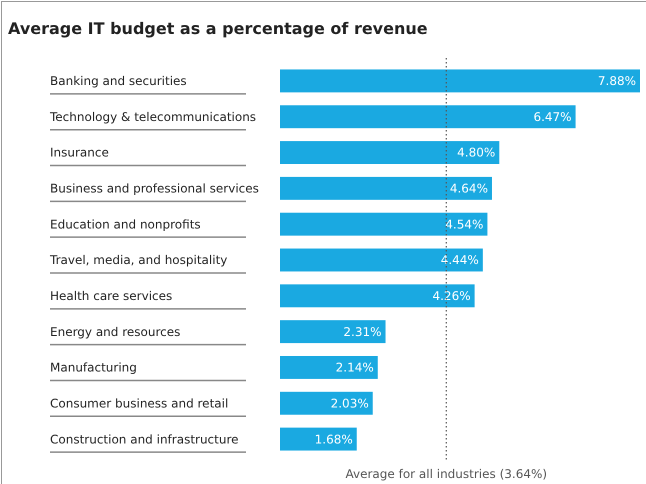 This screenshot has height=484, width=646. Describe the element at coordinates (154, 189) in the screenshot. I see `y-tick-label: Business and professional services` at that location.